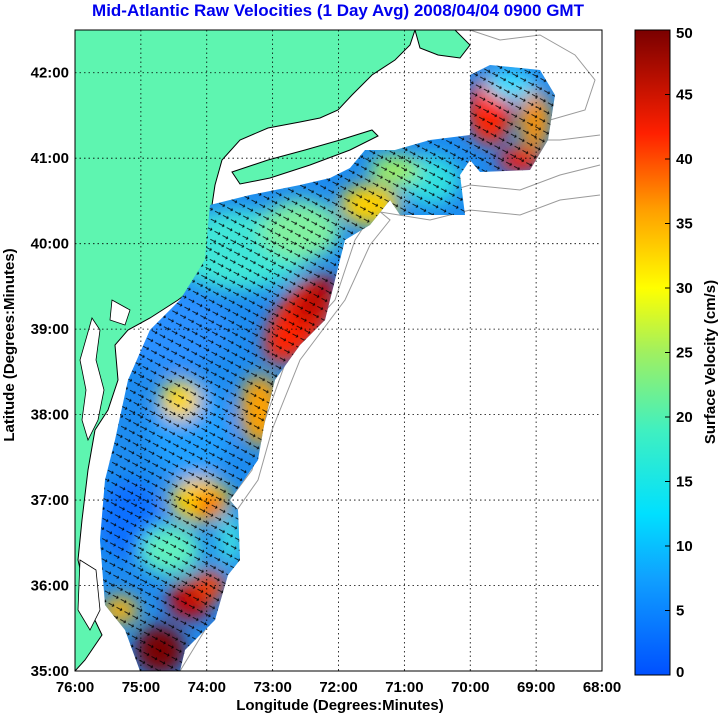  Describe the element at coordinates (442, 44) in the screenshot. I see `cape-cod` at that location.